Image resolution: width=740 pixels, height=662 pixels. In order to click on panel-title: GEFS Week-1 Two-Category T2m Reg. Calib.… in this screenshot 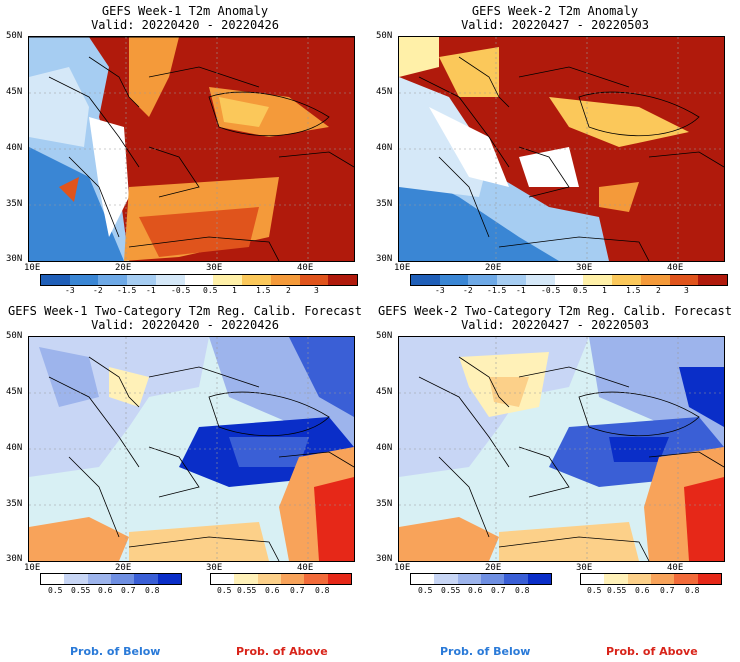, I will do `click(184, 311)`.